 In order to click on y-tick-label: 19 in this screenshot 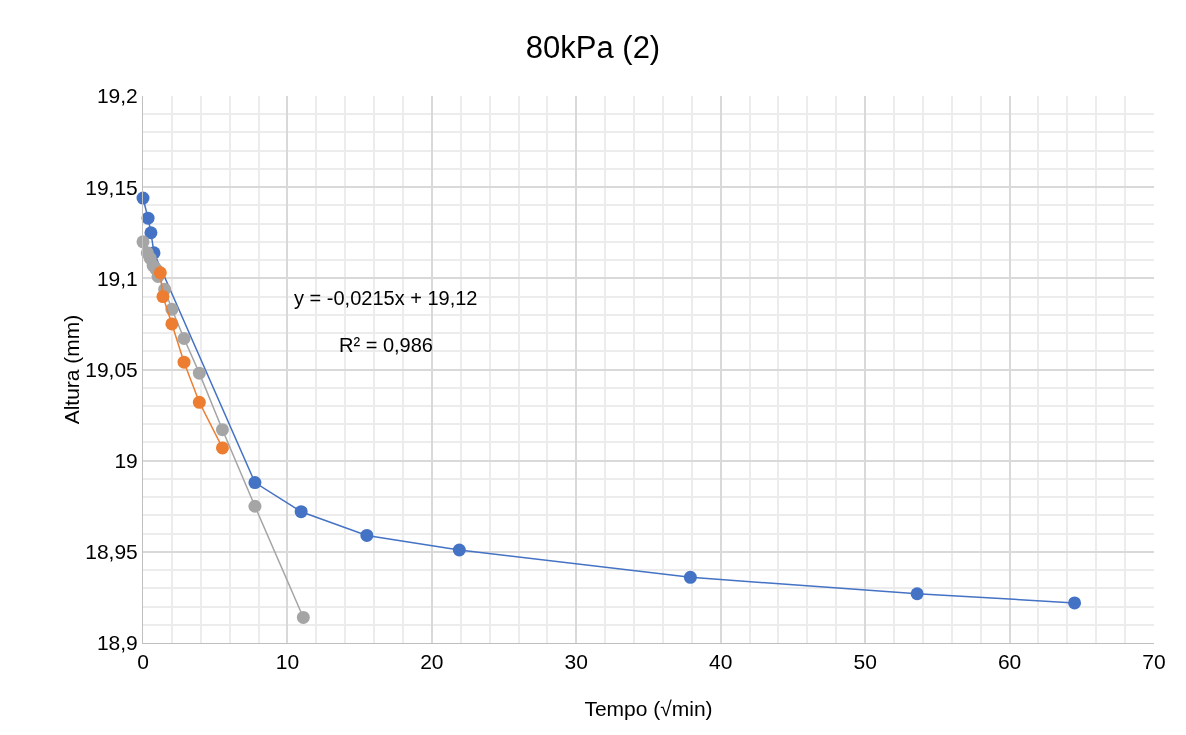, I will do `click(126, 461)`.